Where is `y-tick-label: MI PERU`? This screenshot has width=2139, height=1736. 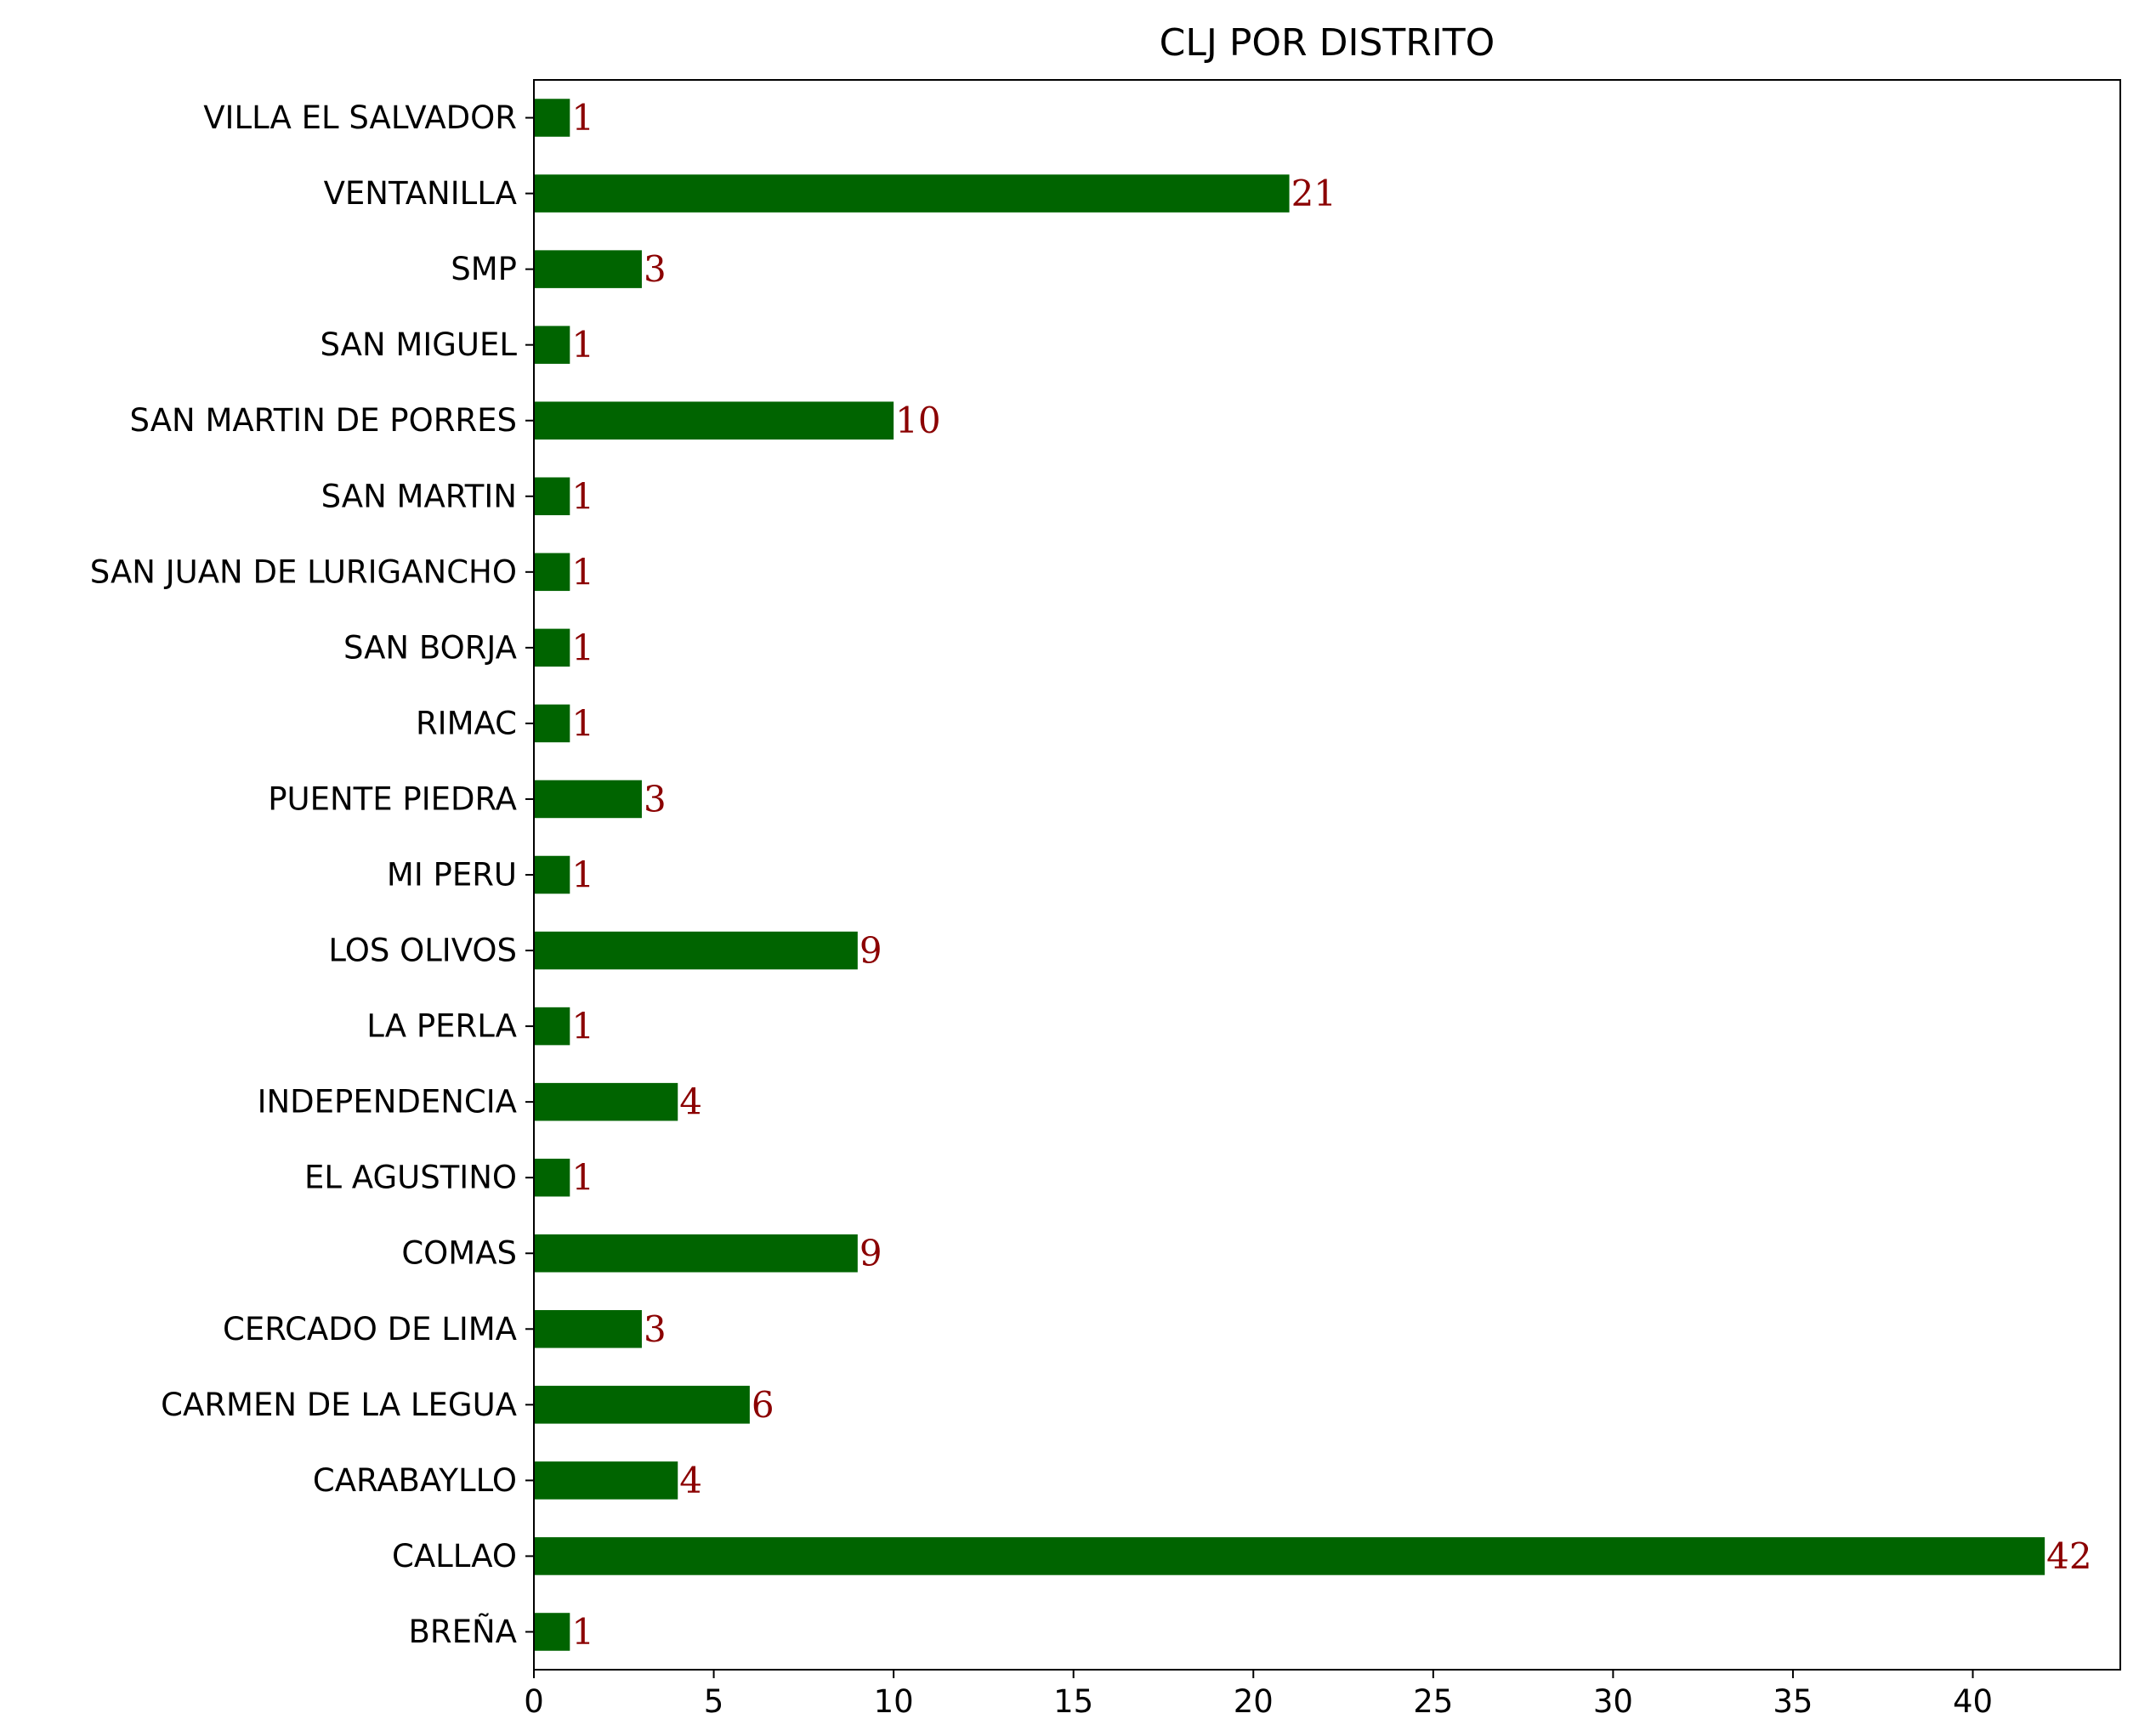
y-tick-label: MI PERU is located at coordinates (452, 875).